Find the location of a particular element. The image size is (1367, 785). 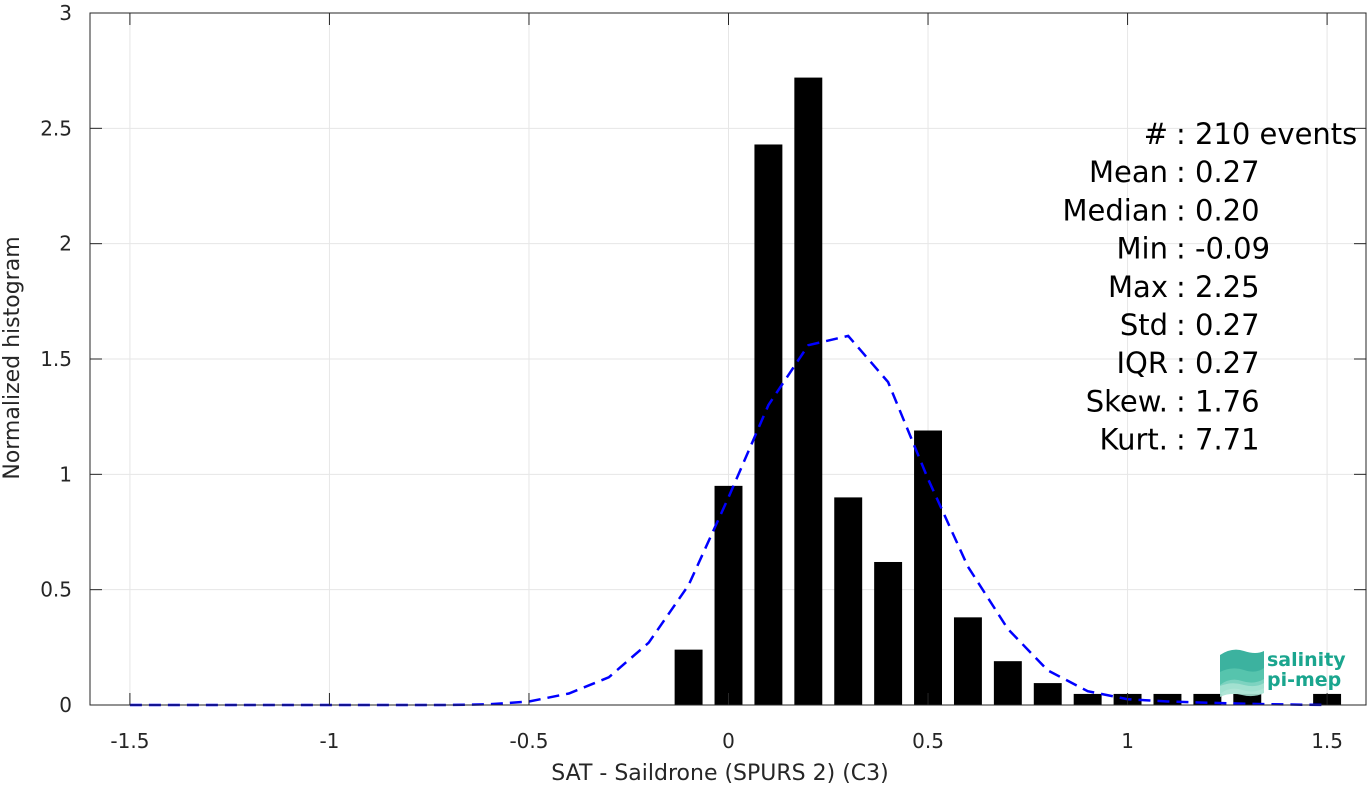

stat-line: #: 210 events is located at coordinates (1251, 134).